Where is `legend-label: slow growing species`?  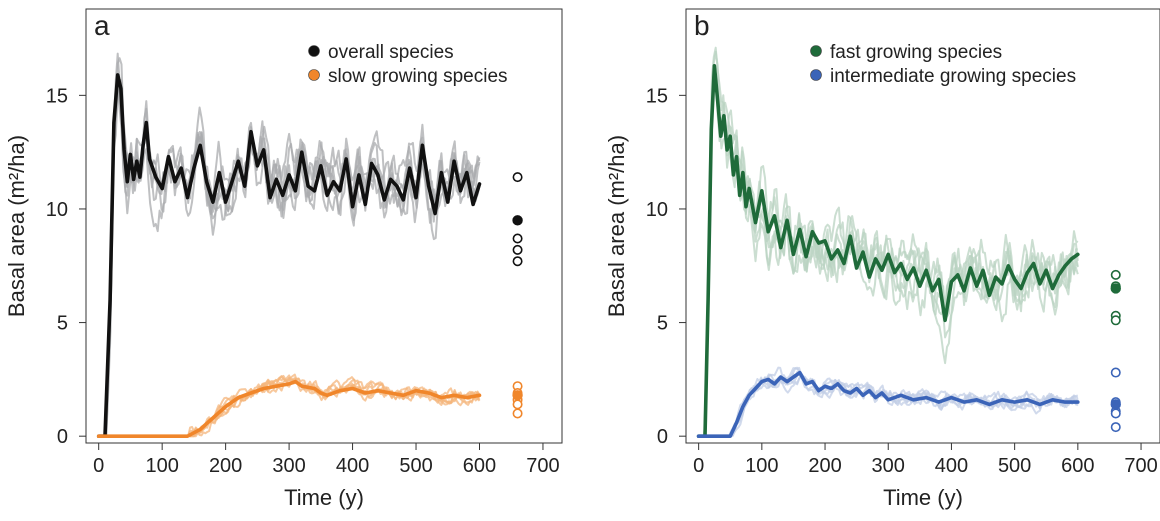 legend-label: slow growing species is located at coordinates (418, 76).